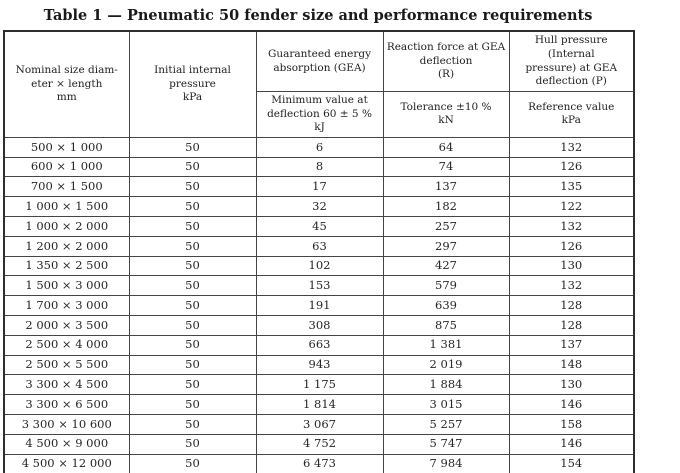 The height and width of the screenshot is (473, 680). What do you see at coordinates (446, 207) in the screenshot?
I see `table-cell: 182` at bounding box center [446, 207].